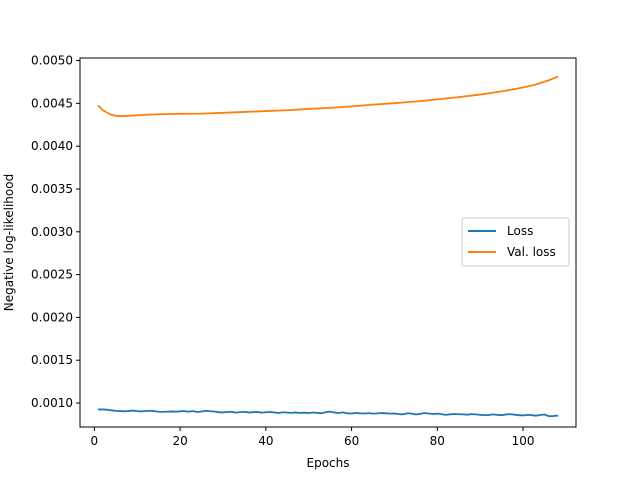 The image size is (640, 480). I want to click on y-tick-label: 0.0035, so click(52, 189).